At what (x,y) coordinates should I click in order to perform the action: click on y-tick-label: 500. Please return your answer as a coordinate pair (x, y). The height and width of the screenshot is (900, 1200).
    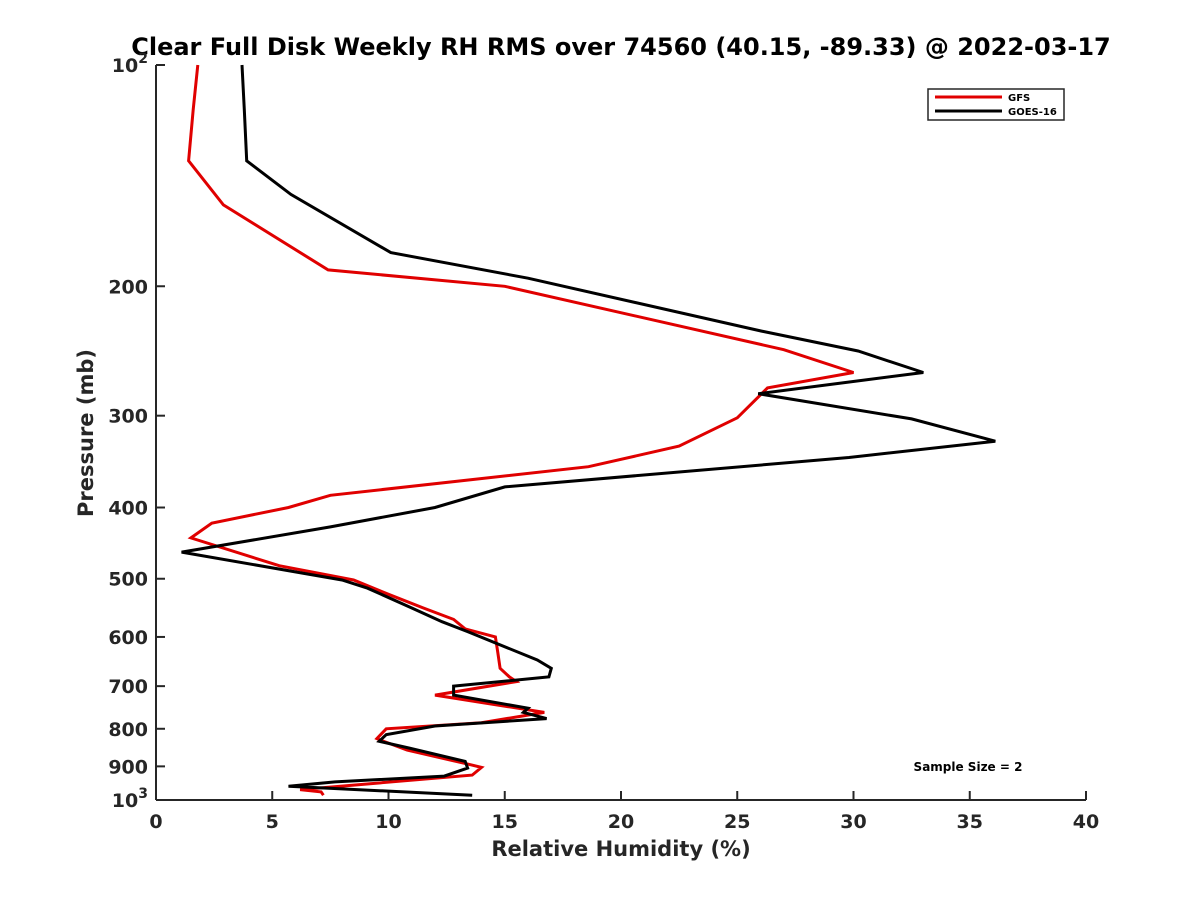
    Looking at the image, I should click on (128, 580).